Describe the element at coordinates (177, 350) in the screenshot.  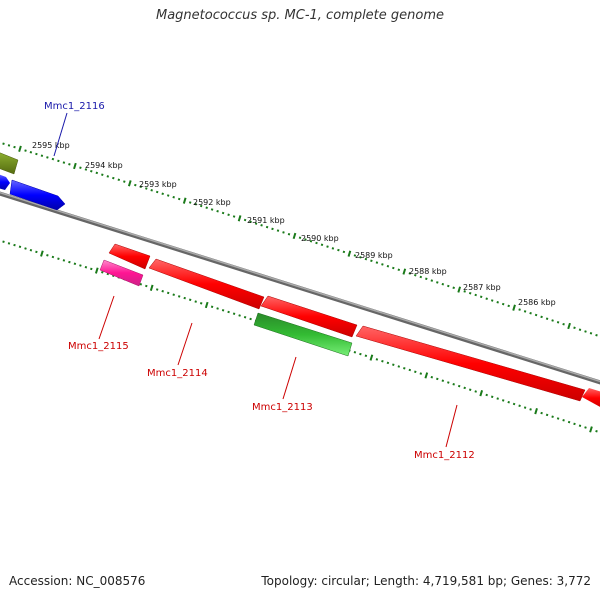
I see `gene-label-mmc1-2114: Mmc1_2114` at that location.